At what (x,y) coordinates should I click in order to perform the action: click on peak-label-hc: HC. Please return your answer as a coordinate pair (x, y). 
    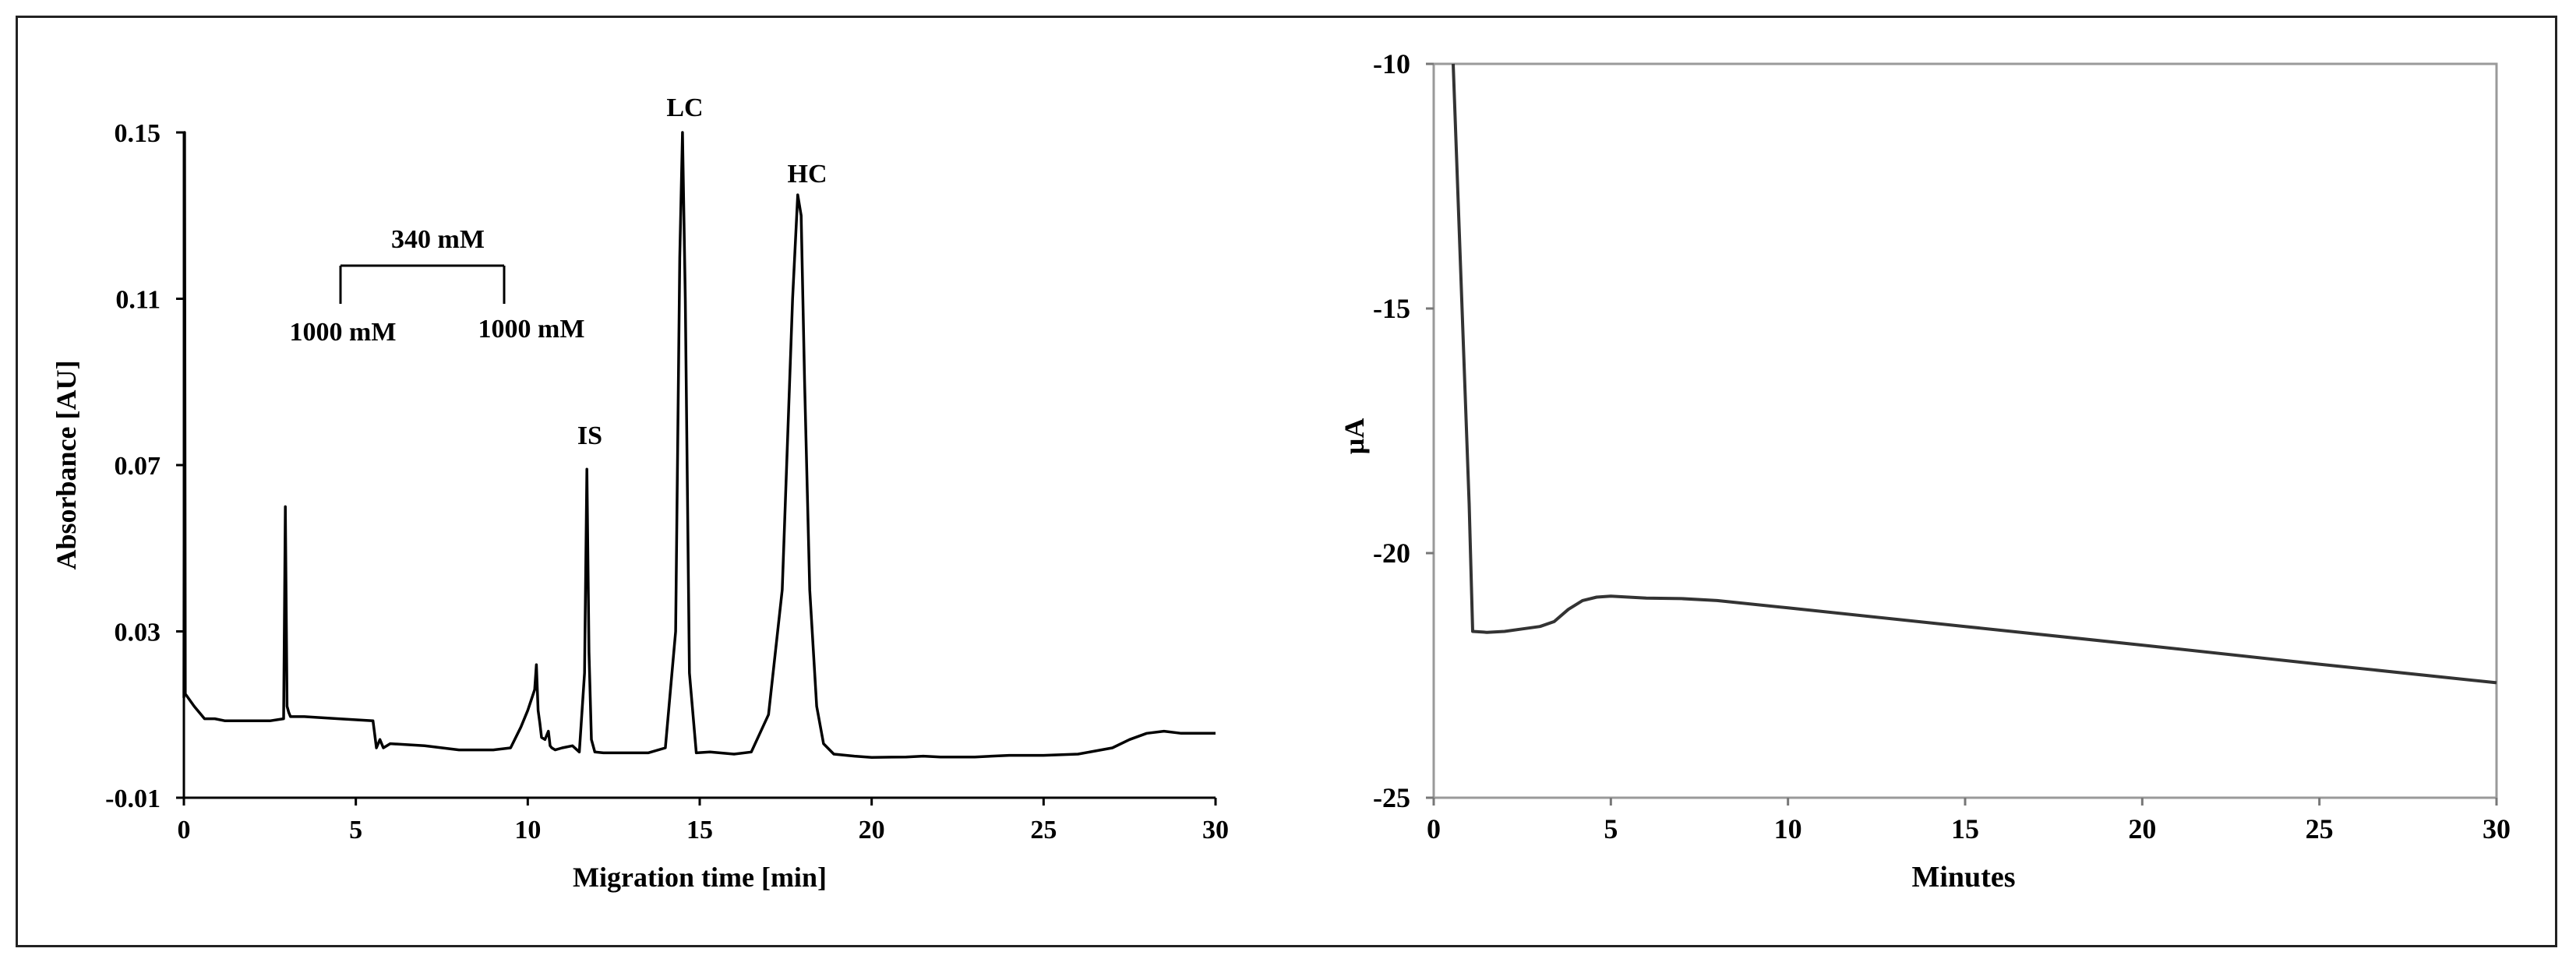
    Looking at the image, I should click on (807, 174).